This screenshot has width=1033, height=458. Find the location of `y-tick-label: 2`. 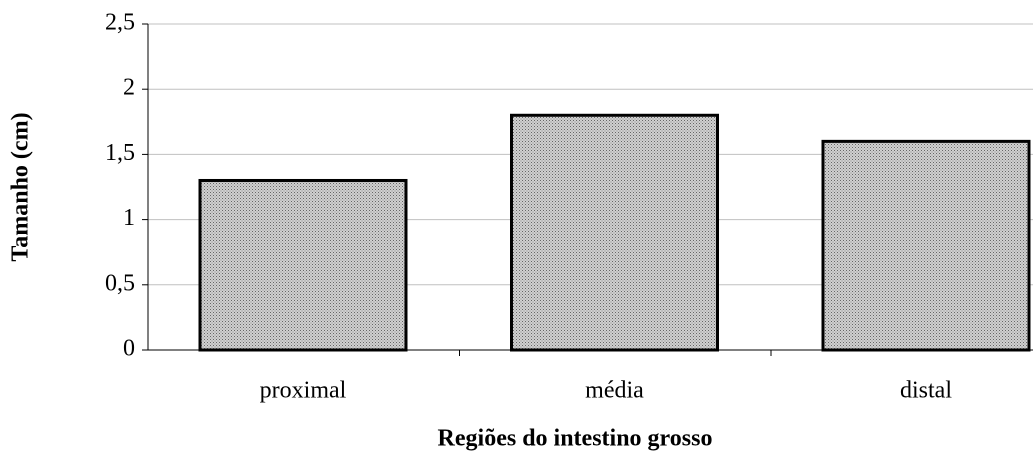

y-tick-label: 2 is located at coordinates (129, 88).